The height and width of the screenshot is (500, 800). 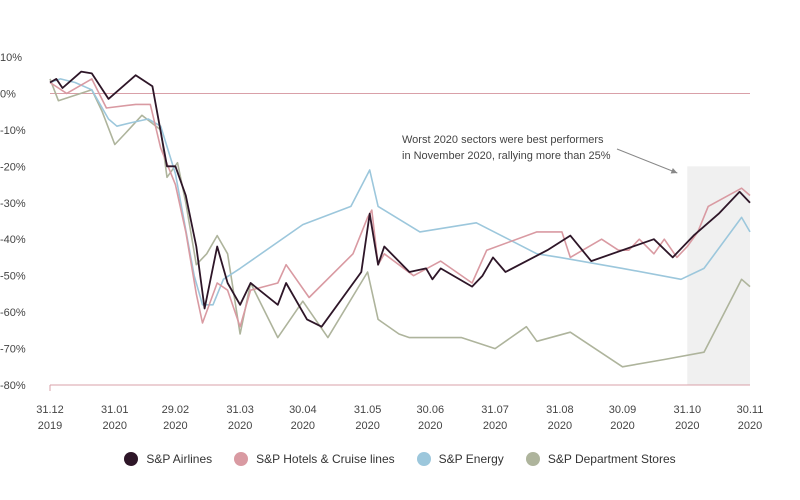 What do you see at coordinates (303, 410) in the screenshot?
I see `x-tick-label: 30.04` at bounding box center [303, 410].